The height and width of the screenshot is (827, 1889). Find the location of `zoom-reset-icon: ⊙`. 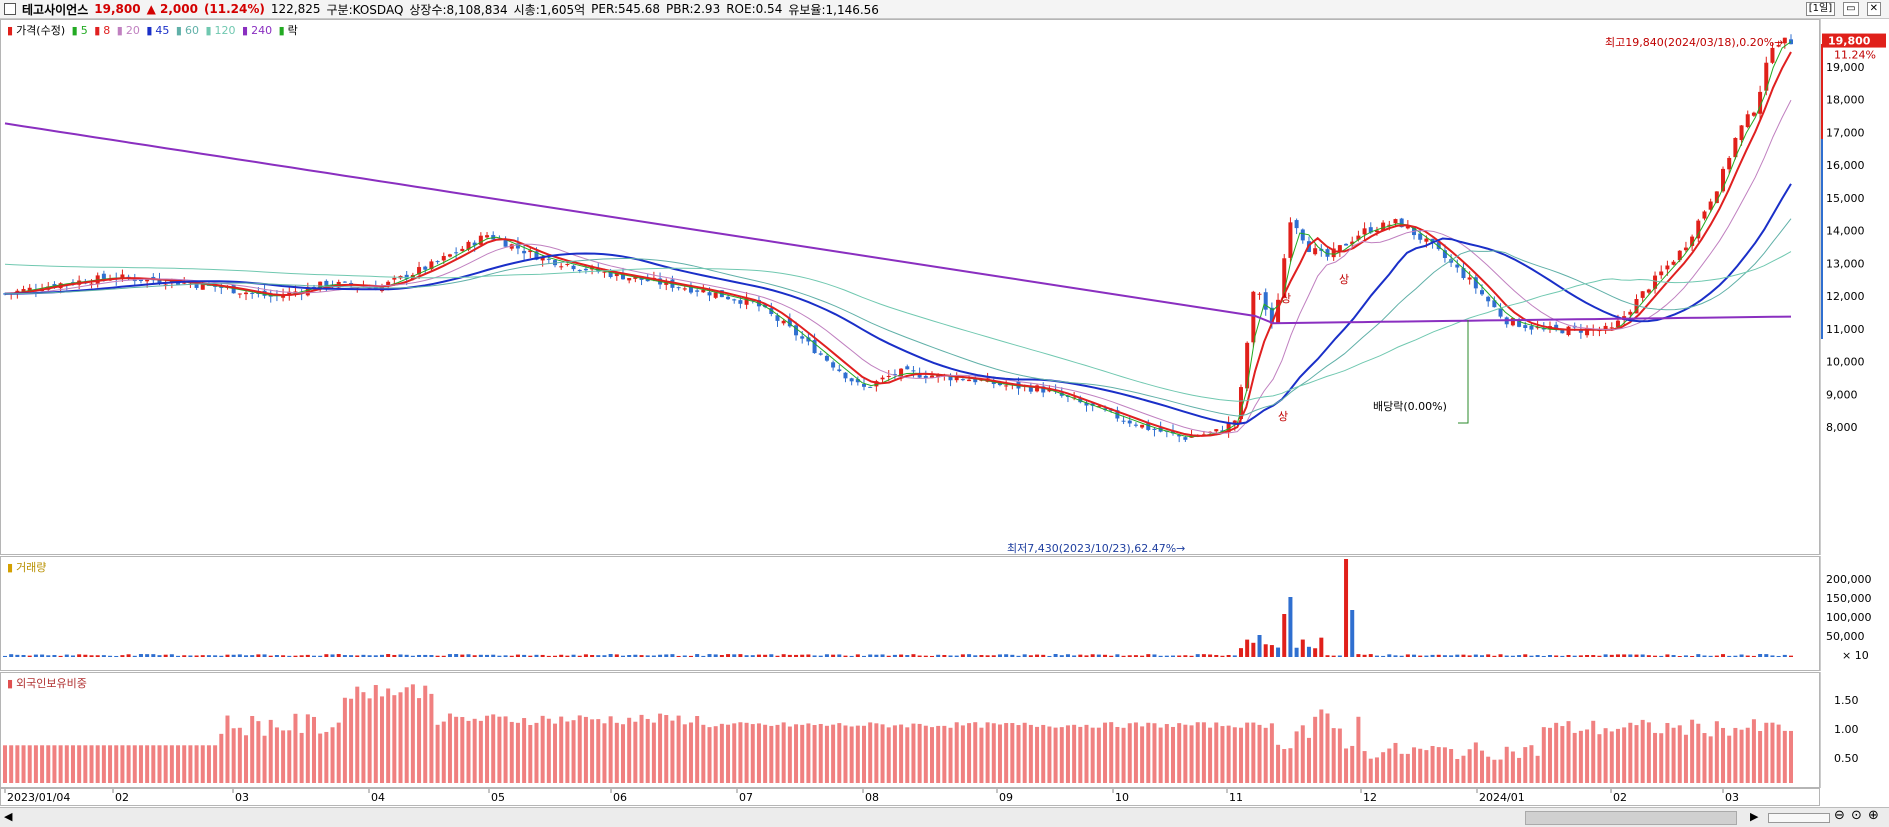

zoom-reset-icon: ⊙ is located at coordinates (1856, 815).